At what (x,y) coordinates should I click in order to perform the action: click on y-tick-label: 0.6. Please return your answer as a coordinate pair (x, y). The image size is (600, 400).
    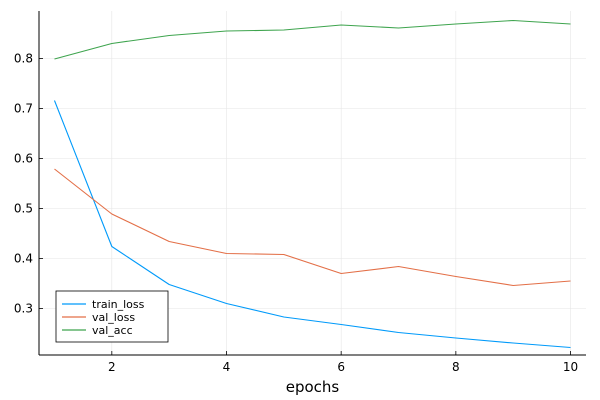
    Looking at the image, I should click on (23, 159).